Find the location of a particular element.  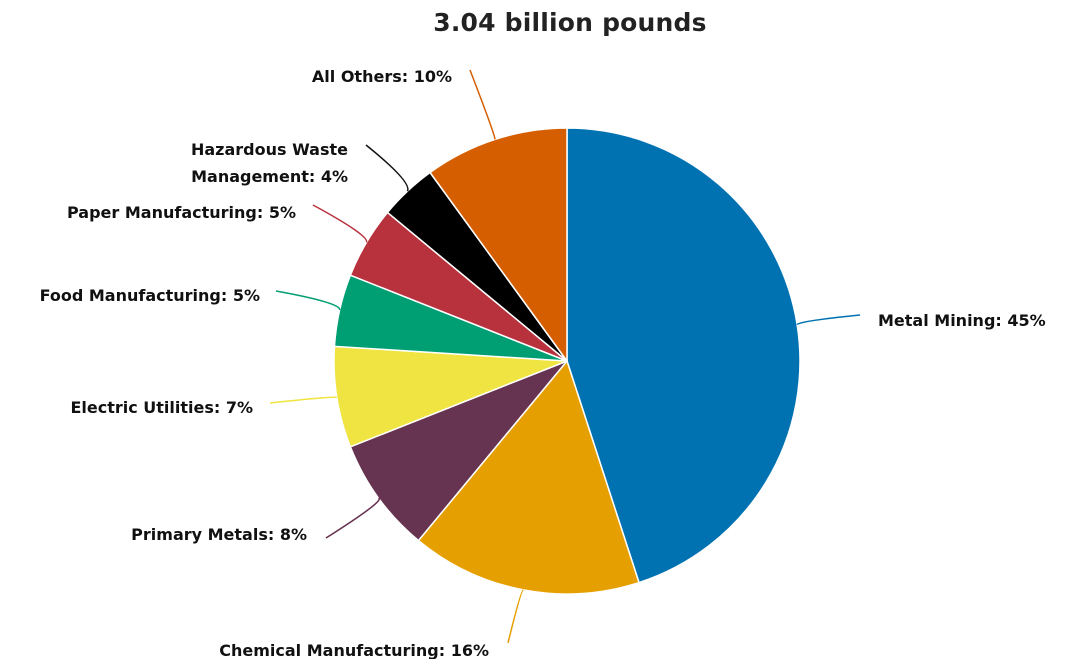

slice-label-chemical-manufacturing: Chemical Manufacturing: 16% is located at coordinates (354, 650).